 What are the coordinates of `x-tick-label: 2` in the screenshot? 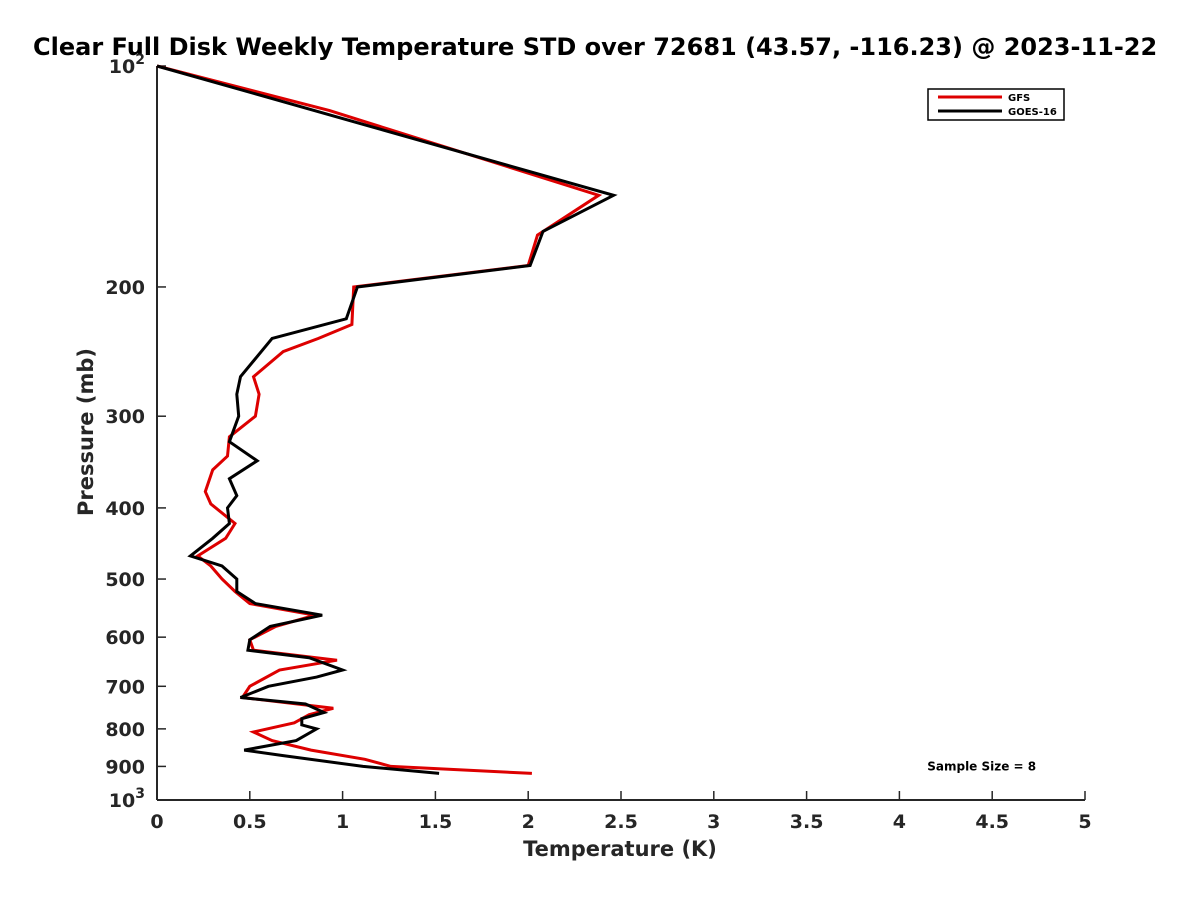 It's located at (528, 822).